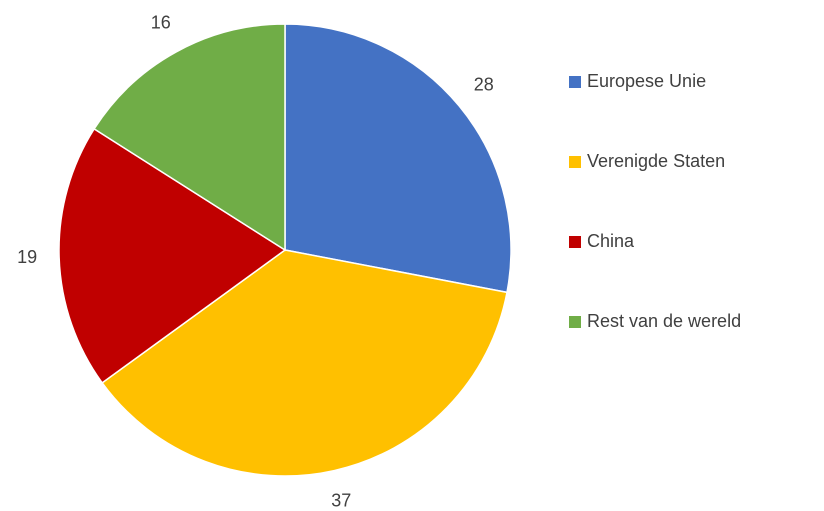 Image resolution: width=824 pixels, height=511 pixels. I want to click on legend-label: Rest van de wereld, so click(664, 321).